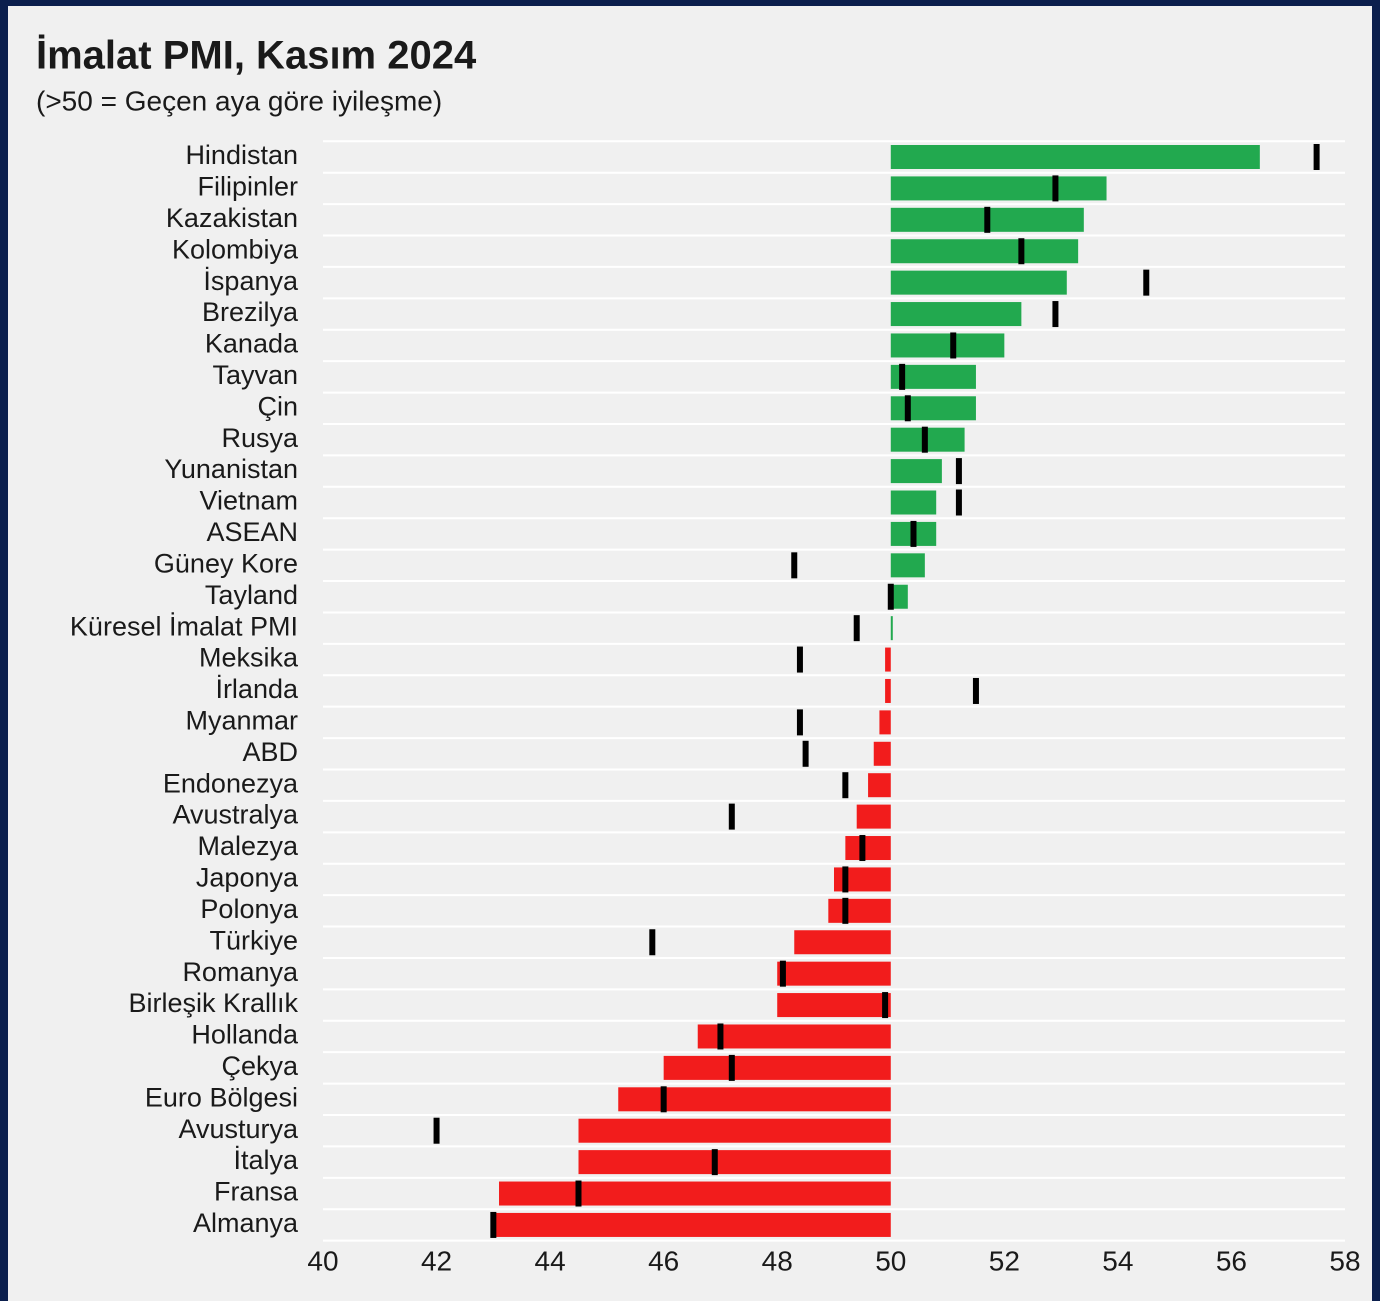 This screenshot has width=1380, height=1301. Describe the element at coordinates (241, 721) in the screenshot. I see `y-tick-label: Myanmar` at that location.